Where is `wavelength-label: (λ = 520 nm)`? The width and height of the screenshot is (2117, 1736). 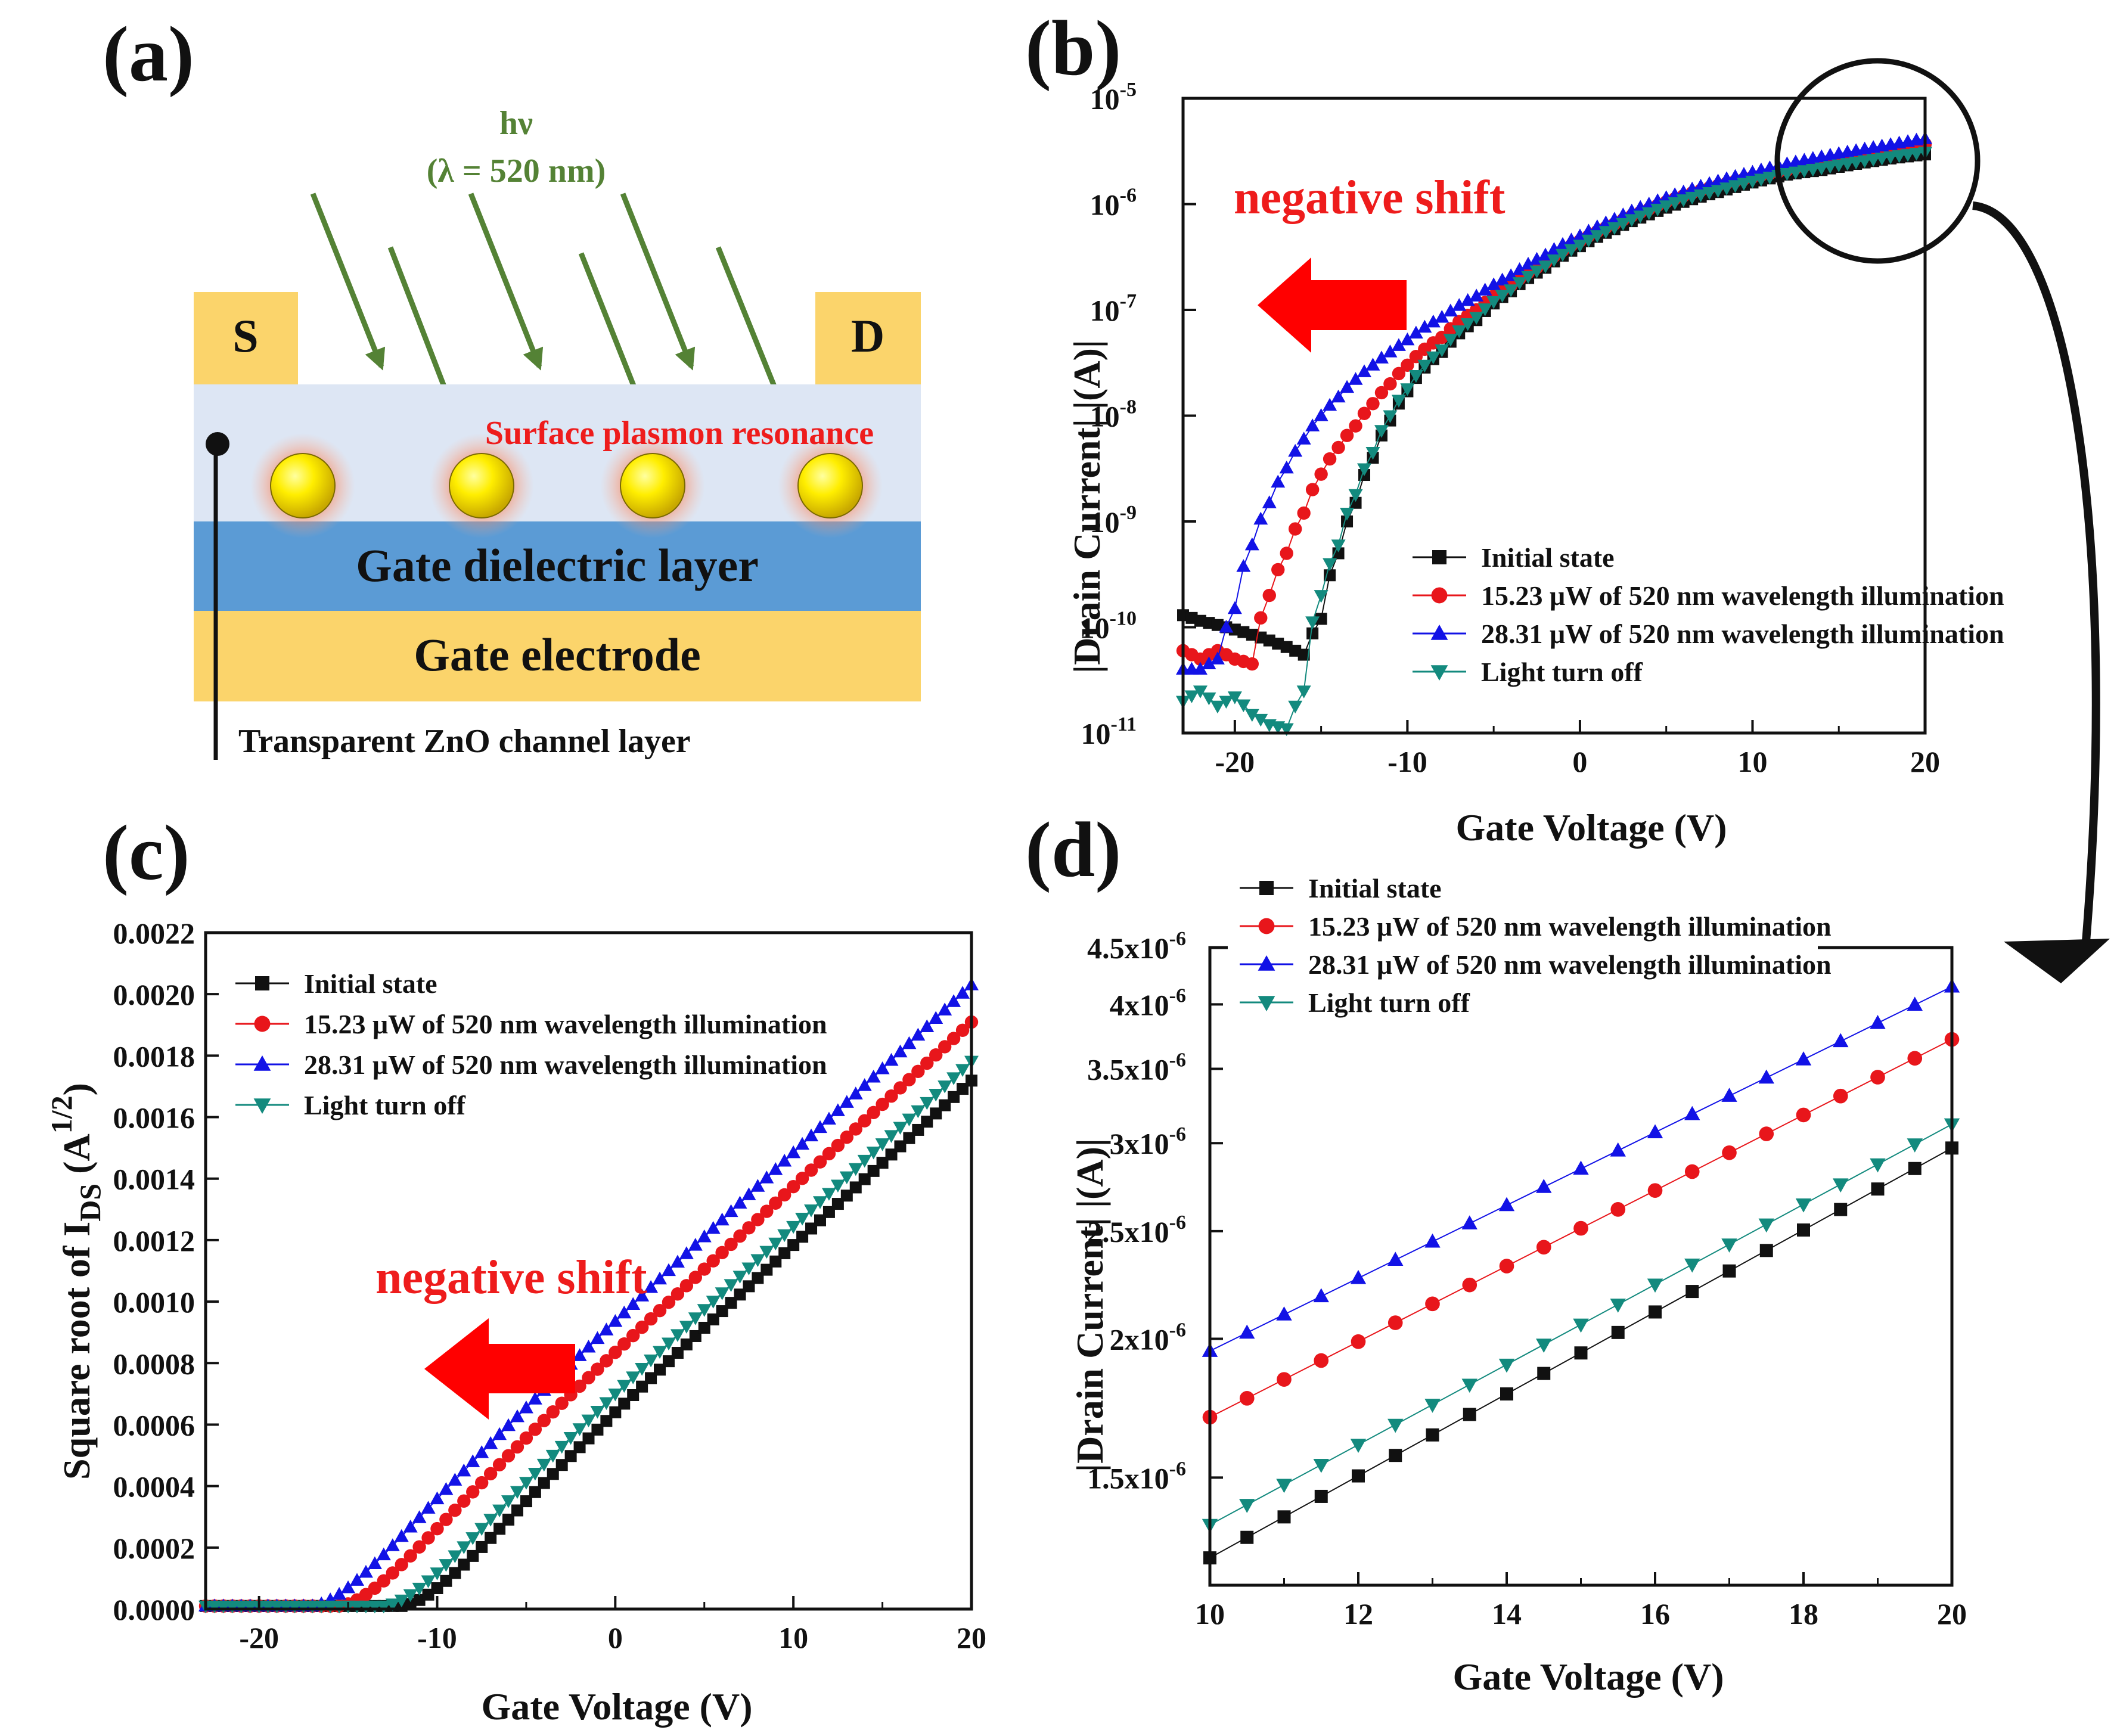
wavelength-label: (λ = 520 nm) is located at coordinates (516, 172).